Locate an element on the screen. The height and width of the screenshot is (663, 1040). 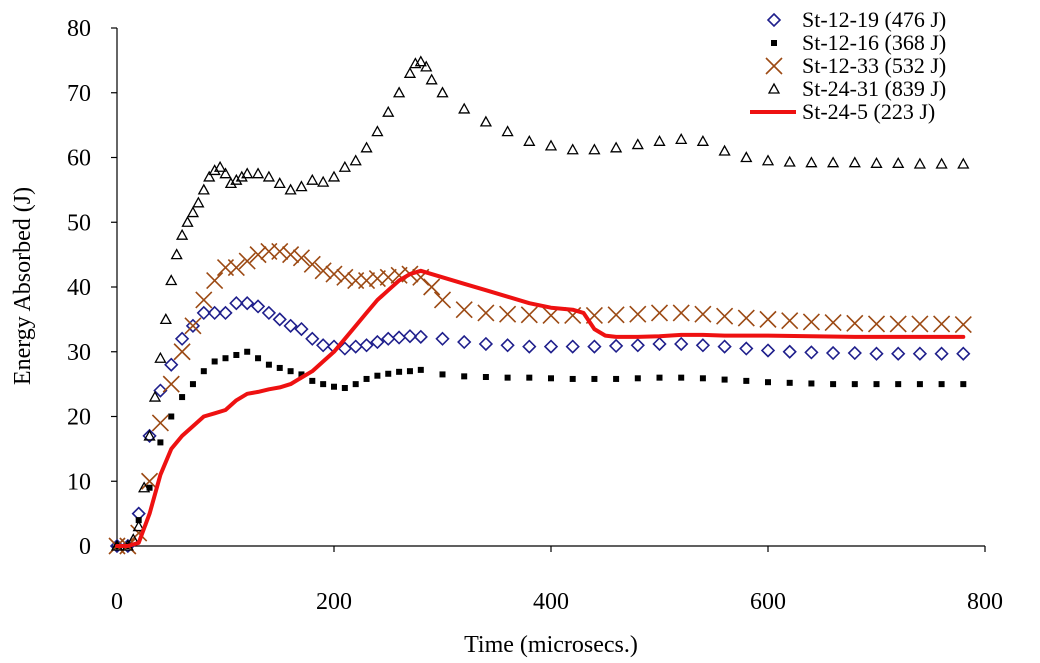
legend-item: St-12-33 (532 J) is located at coordinates (855, 65).